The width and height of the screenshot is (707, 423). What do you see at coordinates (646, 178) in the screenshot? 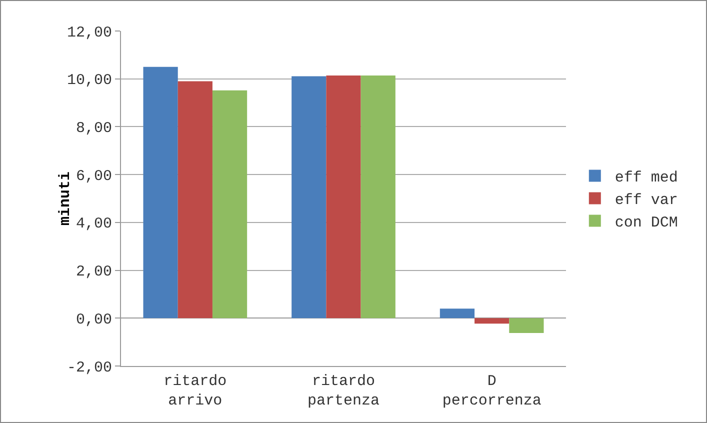
I see `legend-label: eff med` at bounding box center [646, 178].